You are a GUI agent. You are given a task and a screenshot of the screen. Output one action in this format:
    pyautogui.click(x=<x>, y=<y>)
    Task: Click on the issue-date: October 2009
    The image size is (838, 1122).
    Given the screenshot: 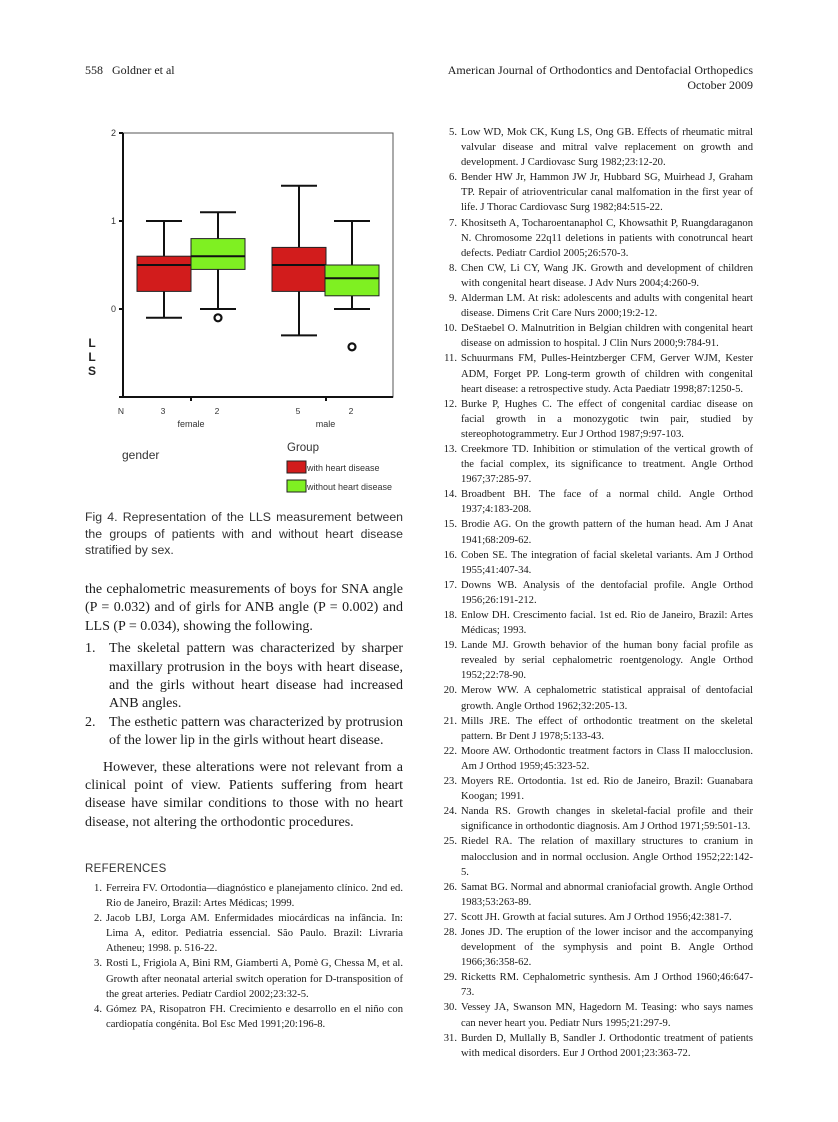 What is the action you would take?
    pyautogui.click(x=720, y=85)
    